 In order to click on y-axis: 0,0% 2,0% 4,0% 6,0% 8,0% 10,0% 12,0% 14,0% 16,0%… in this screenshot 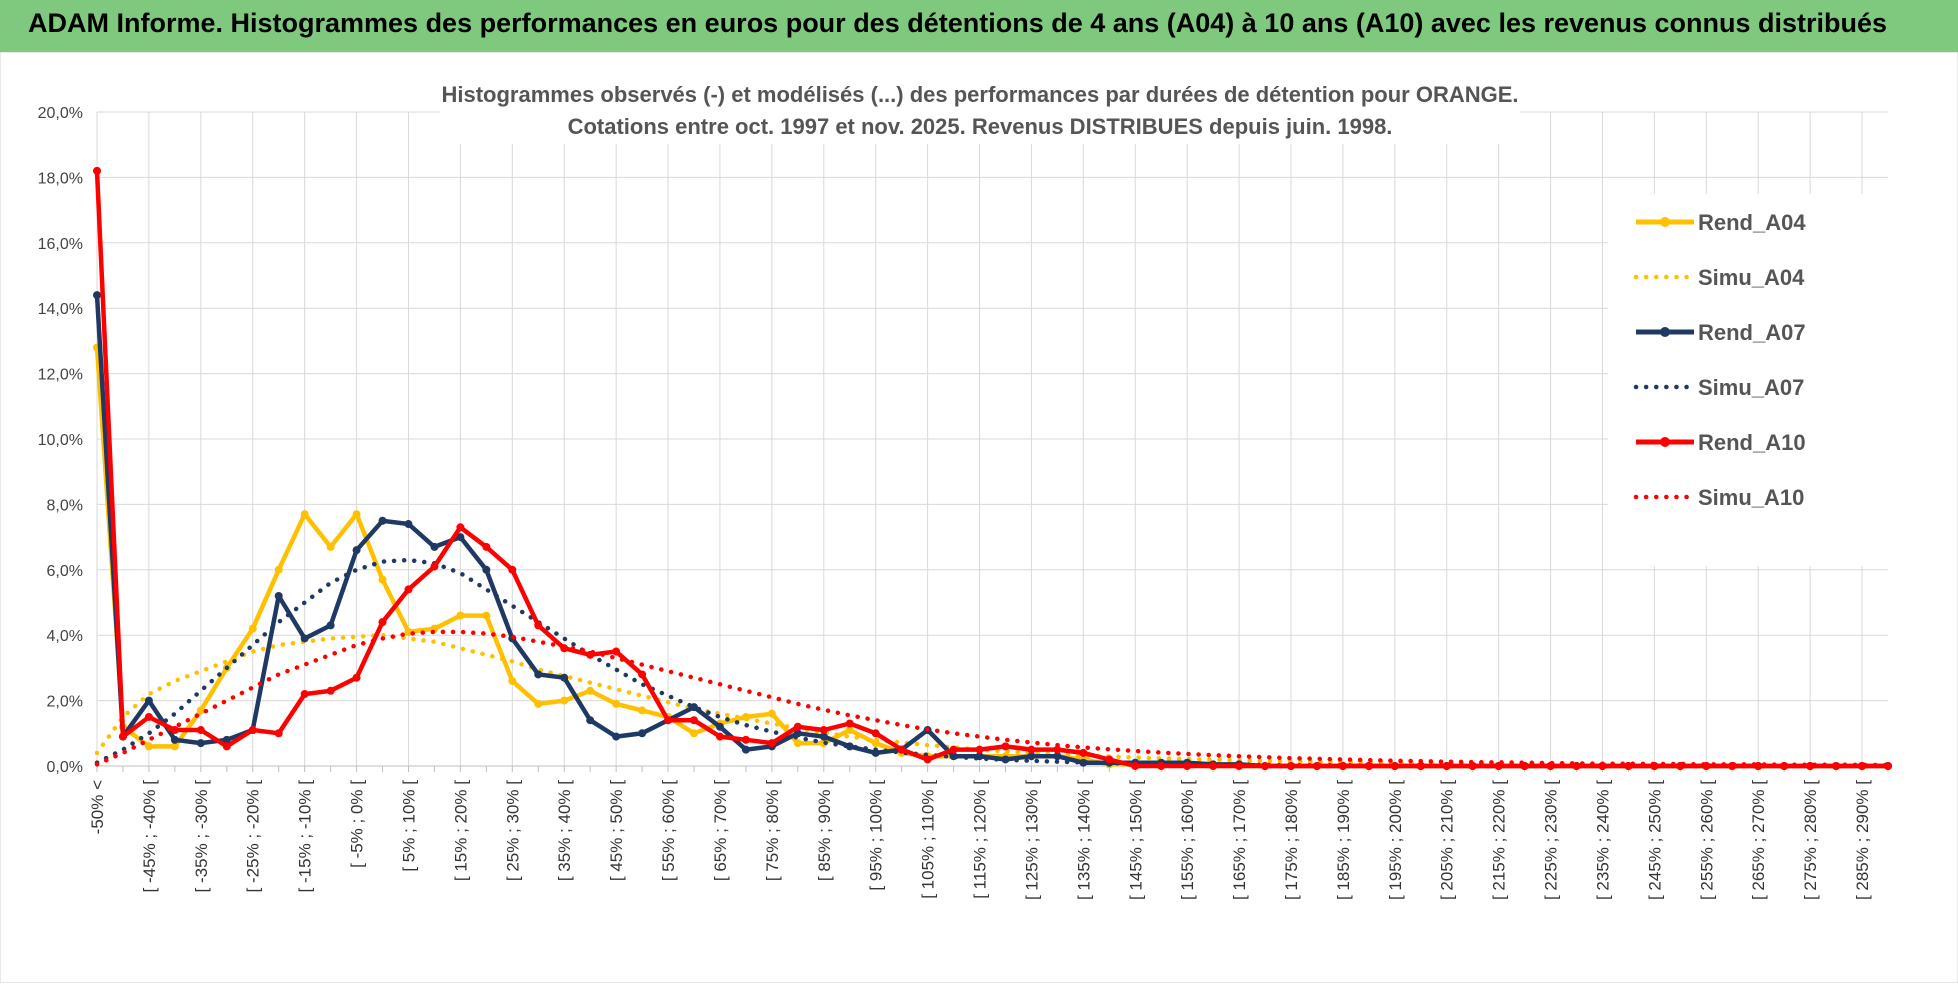, I will do `click(60, 440)`.